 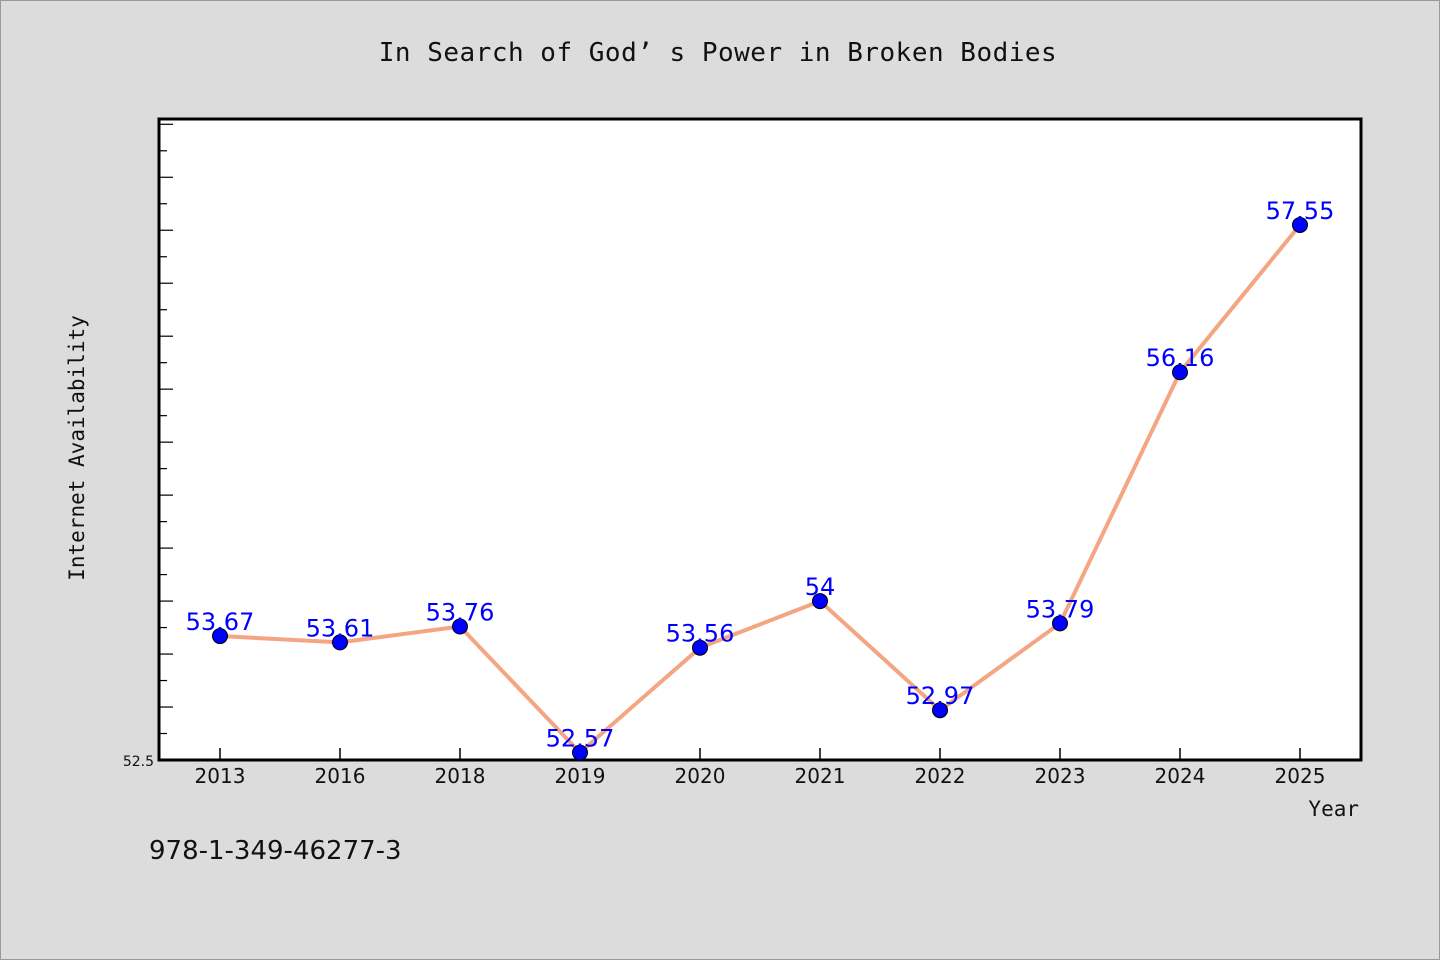 What do you see at coordinates (1060, 776) in the screenshot?
I see `x-tick-label: 2023` at bounding box center [1060, 776].